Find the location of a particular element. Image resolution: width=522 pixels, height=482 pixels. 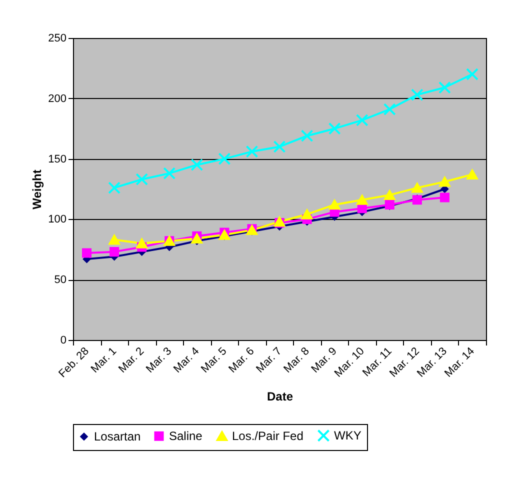

x-tick-label: Mar. 5 is located at coordinates (214, 360).